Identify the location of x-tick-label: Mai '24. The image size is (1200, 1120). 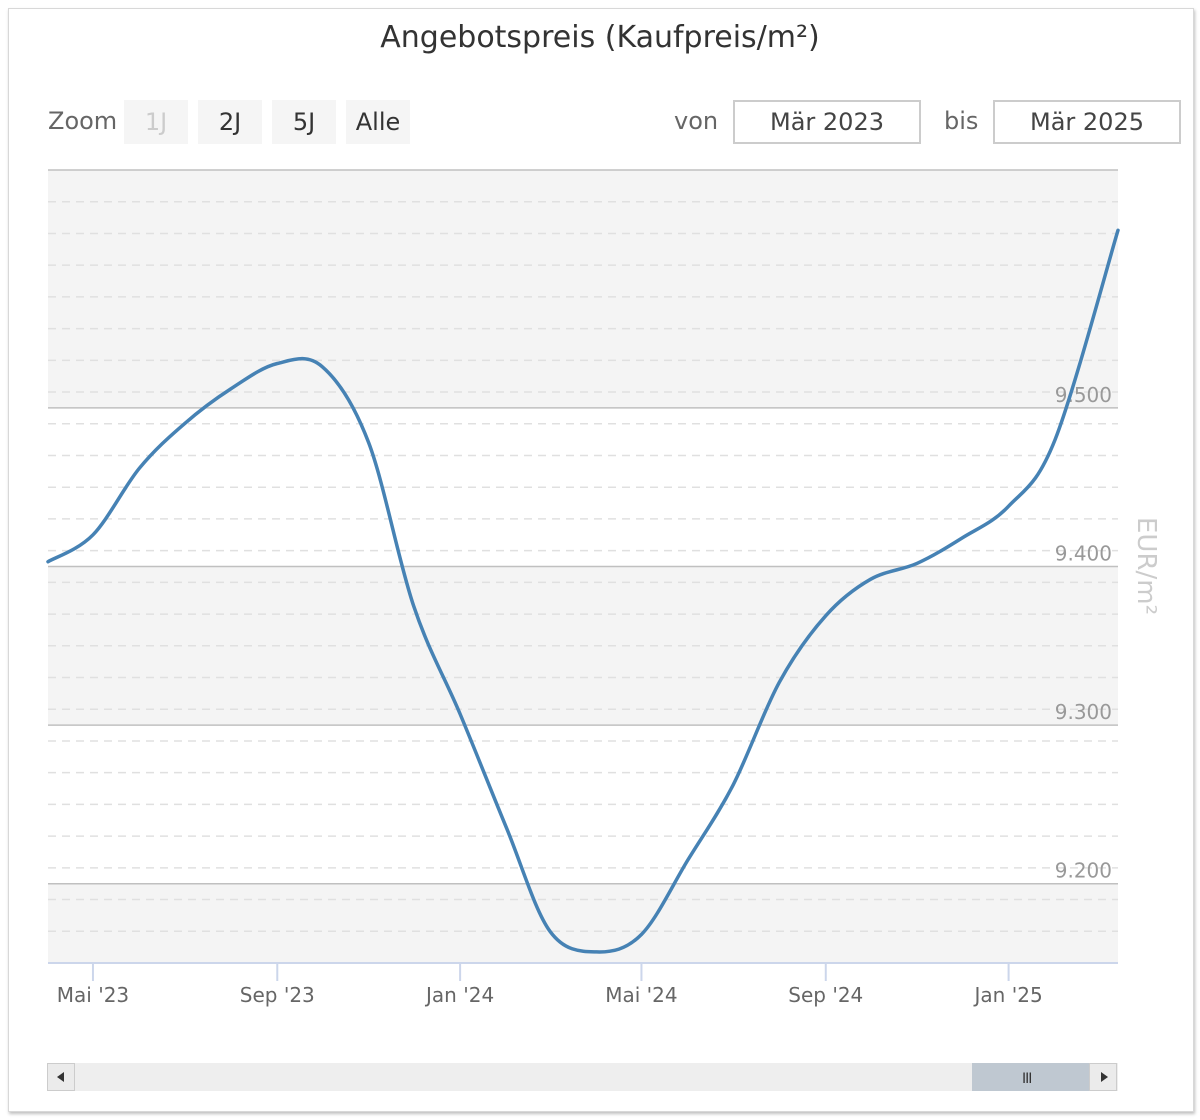
(641, 995).